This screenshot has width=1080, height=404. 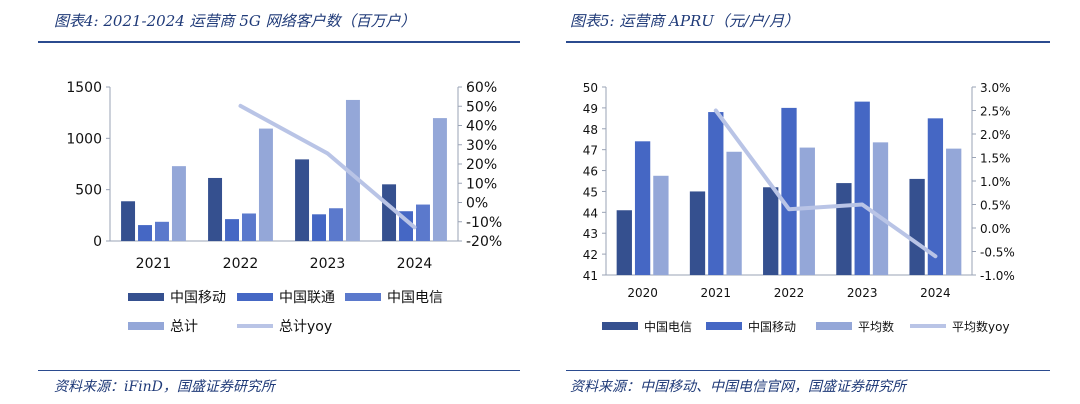 I want to click on y-tick-label-left: 44, so click(x=590, y=213).